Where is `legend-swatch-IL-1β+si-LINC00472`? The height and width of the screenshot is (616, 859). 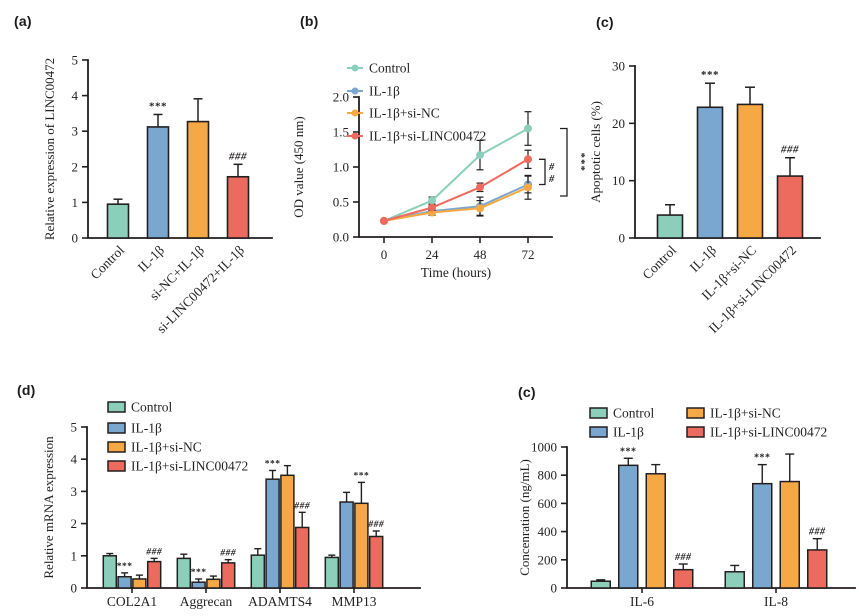
legend-swatch-IL-1β+si-LINC00472 is located at coordinates (116, 466).